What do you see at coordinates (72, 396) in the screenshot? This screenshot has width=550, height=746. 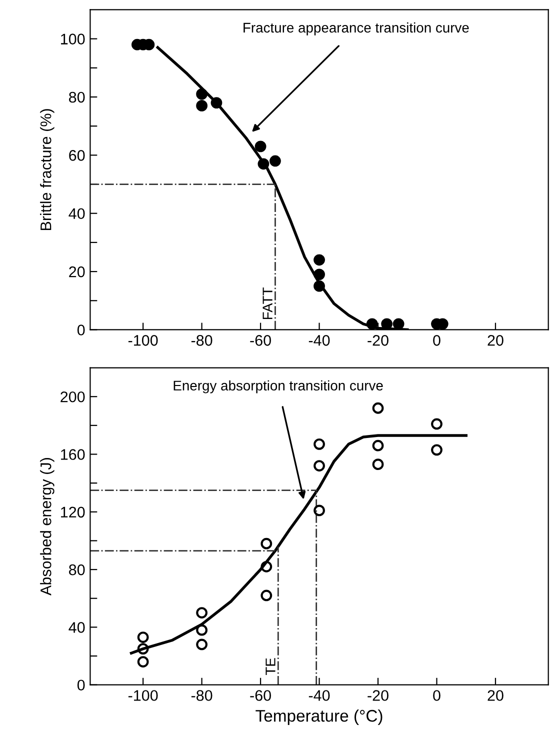 I see `y-tick-label: 200` at bounding box center [72, 396].